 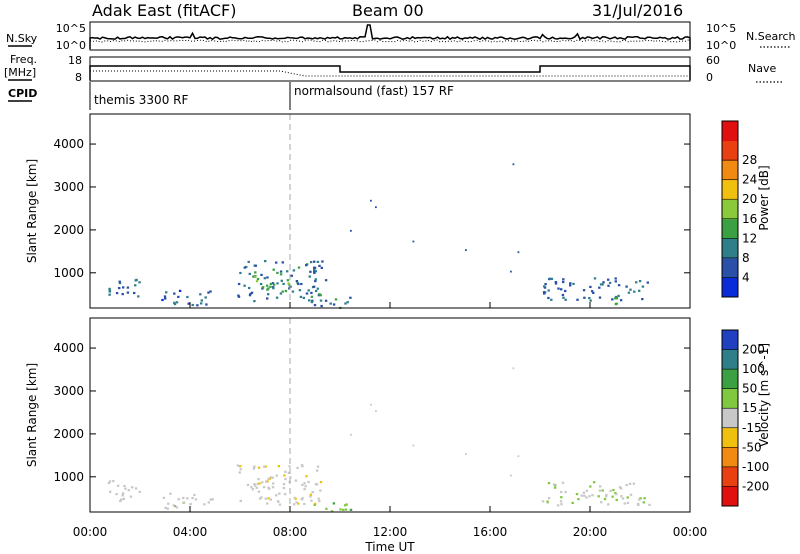 What do you see at coordinates (746, 277) in the screenshot?
I see `colorbar-tick-label: 4` at bounding box center [746, 277].